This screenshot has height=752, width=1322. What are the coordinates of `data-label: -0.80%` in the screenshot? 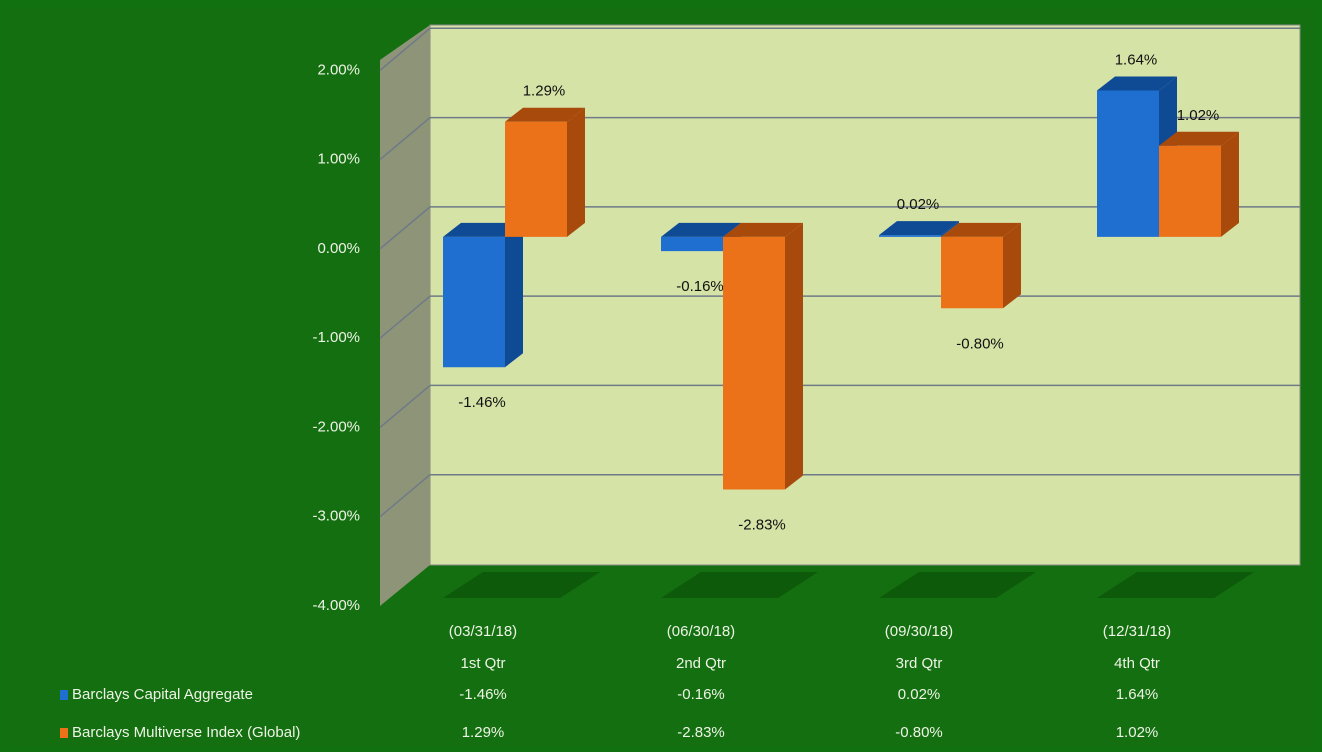 It's located at (980, 343).